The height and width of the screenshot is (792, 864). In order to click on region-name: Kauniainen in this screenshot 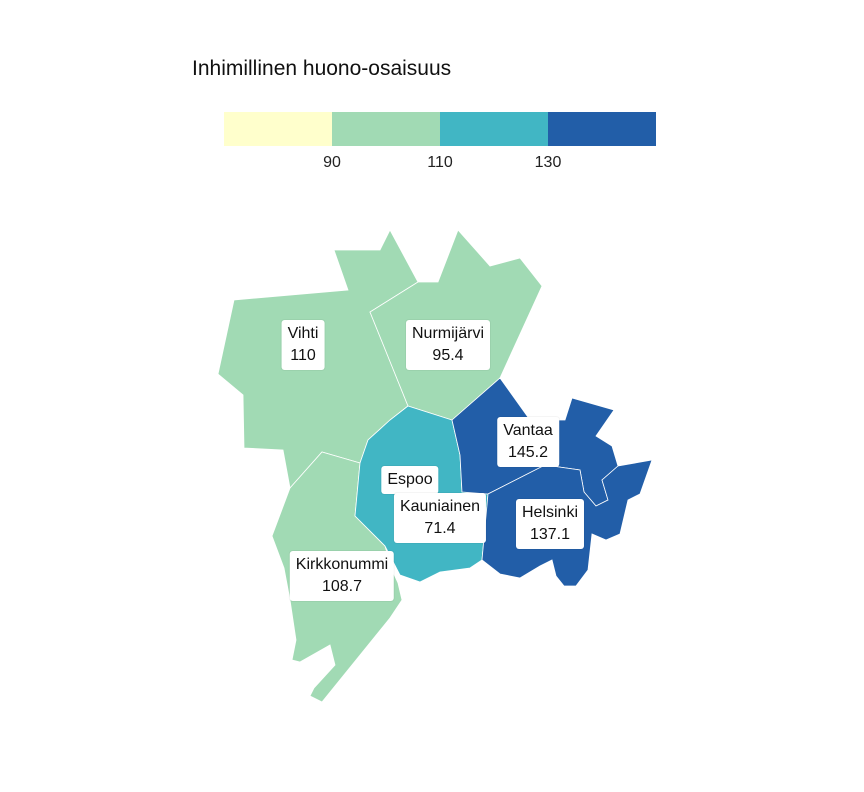, I will do `click(440, 506)`.